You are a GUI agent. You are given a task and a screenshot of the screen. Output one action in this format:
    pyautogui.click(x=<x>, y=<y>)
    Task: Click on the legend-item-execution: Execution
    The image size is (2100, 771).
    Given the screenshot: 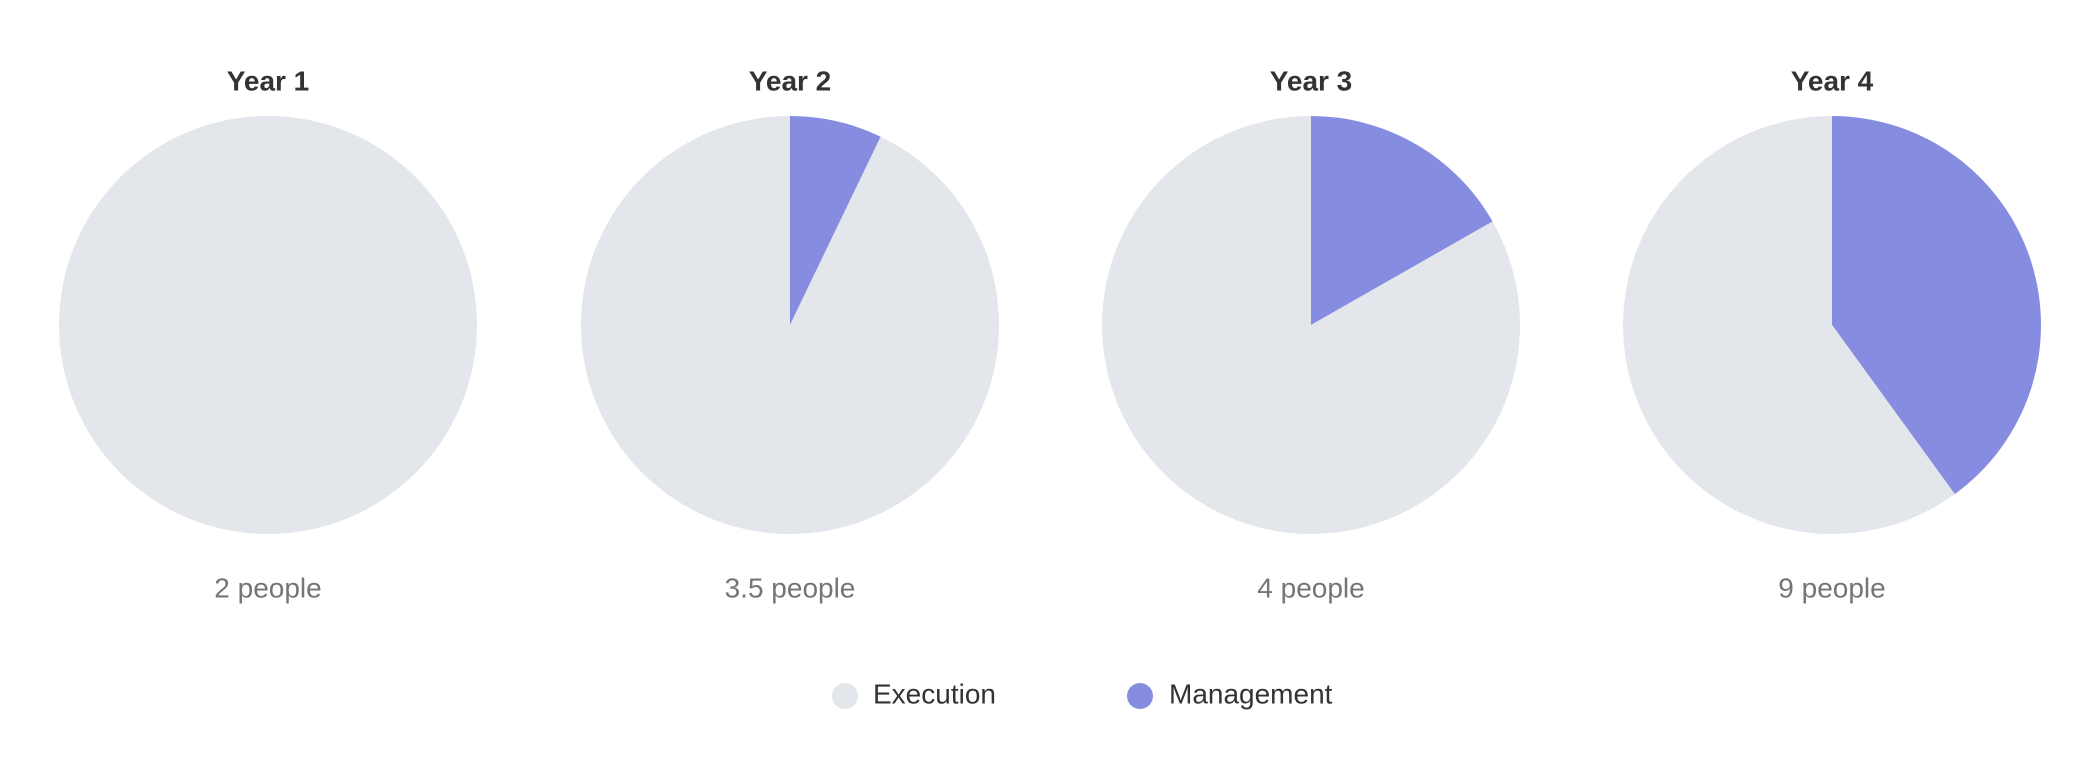 What is the action you would take?
    pyautogui.click(x=914, y=693)
    